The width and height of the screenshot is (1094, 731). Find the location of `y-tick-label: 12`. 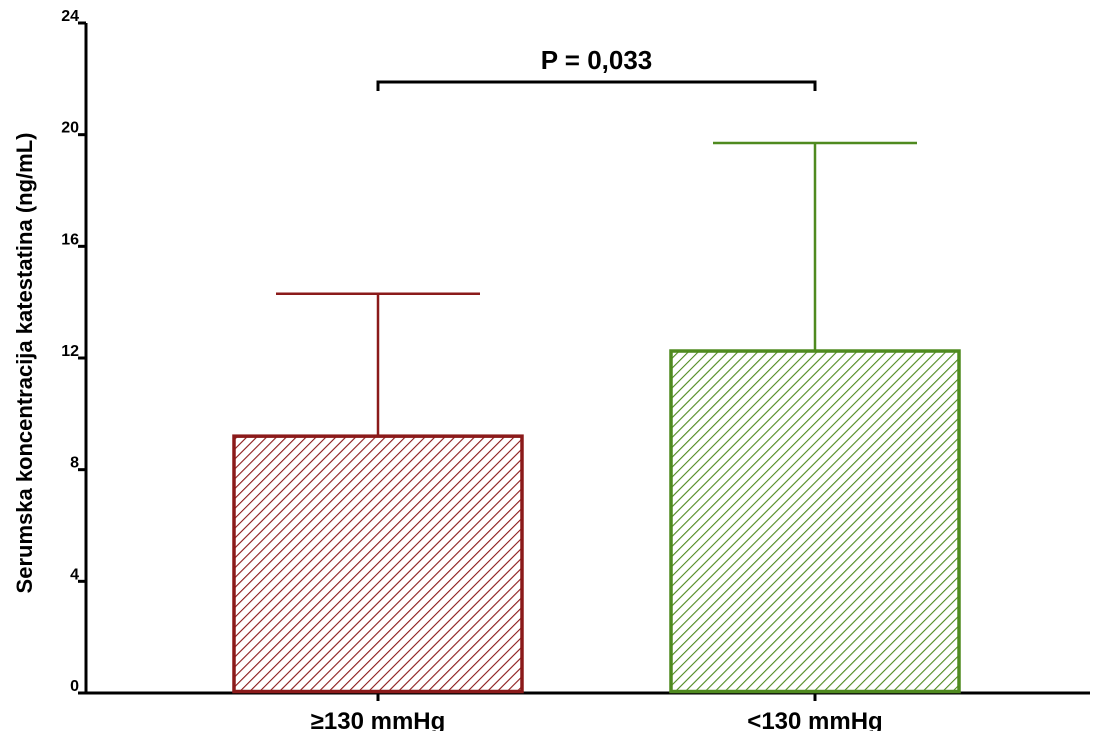

y-tick-label: 12 is located at coordinates (70, 351).